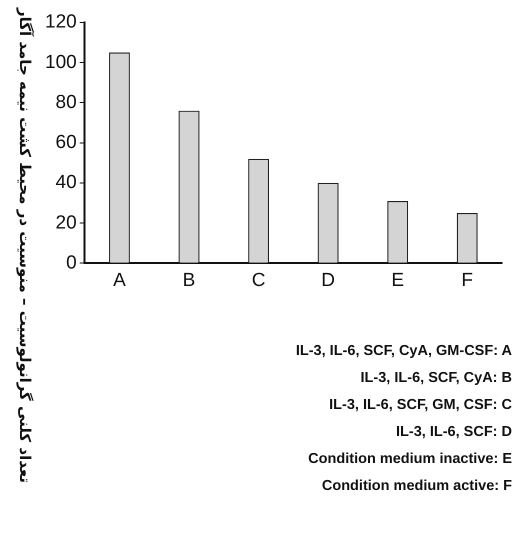  I want to click on x-tick-label: F, so click(467, 280).